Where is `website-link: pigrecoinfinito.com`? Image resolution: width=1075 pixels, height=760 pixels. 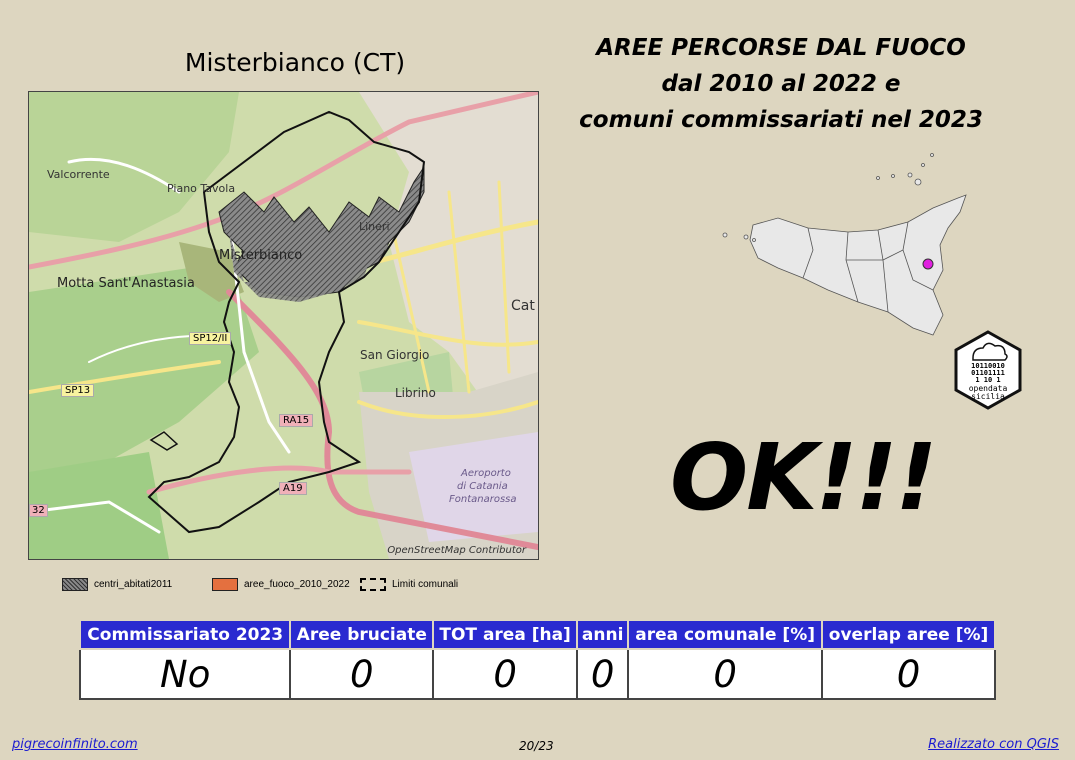
website-link: pigrecoinfinito.com is located at coordinates (75, 744).